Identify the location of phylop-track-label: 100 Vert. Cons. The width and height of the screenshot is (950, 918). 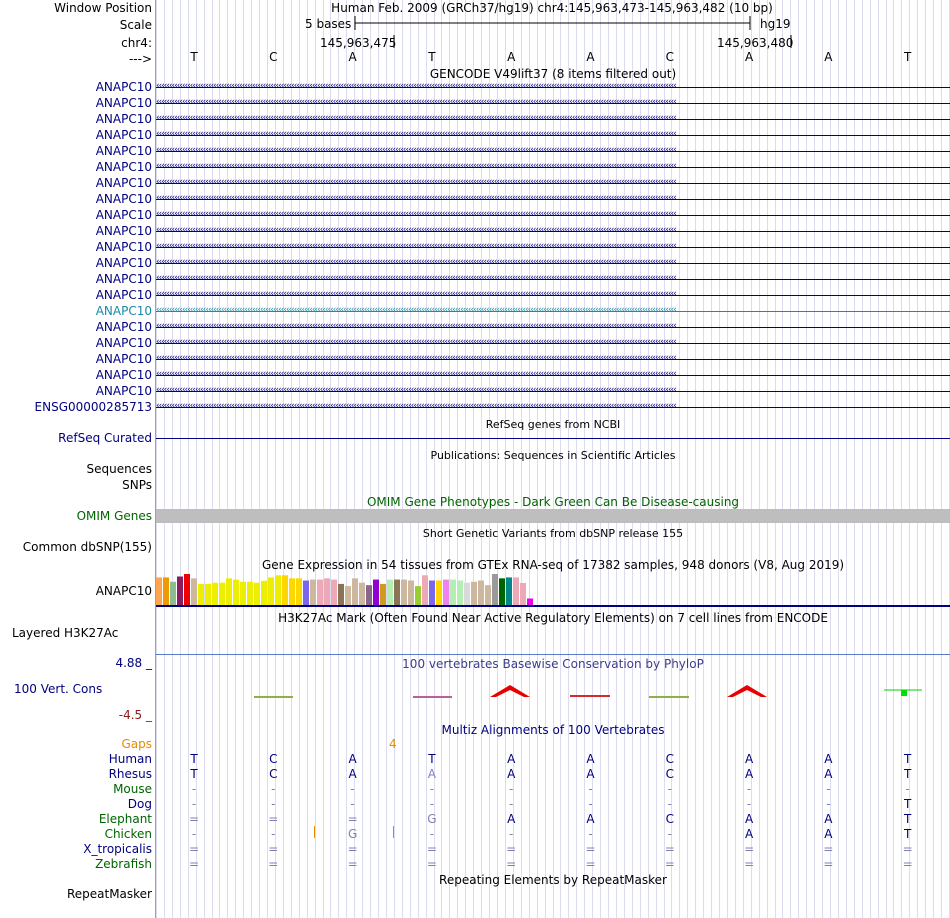
(58, 689).